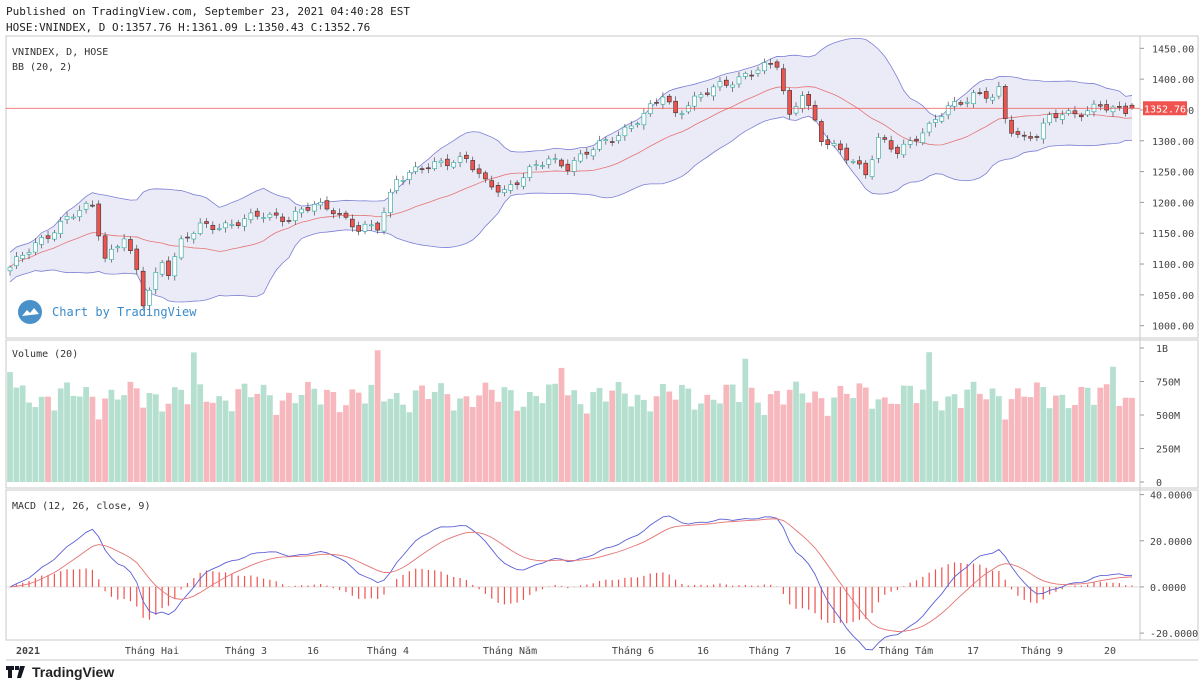 This screenshot has height=688, width=1200. Describe the element at coordinates (1110, 651) in the screenshot. I see `time-axis-label: 20` at that location.